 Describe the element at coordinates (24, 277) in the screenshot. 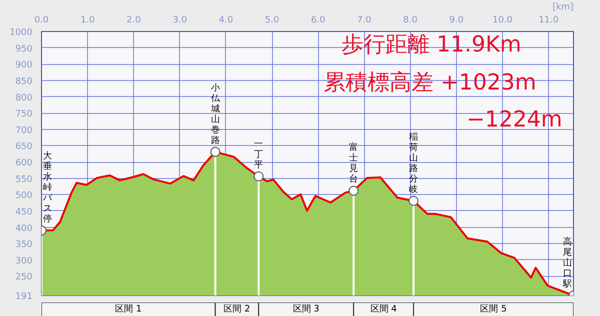

I see `y-tick-label: 250` at that location.